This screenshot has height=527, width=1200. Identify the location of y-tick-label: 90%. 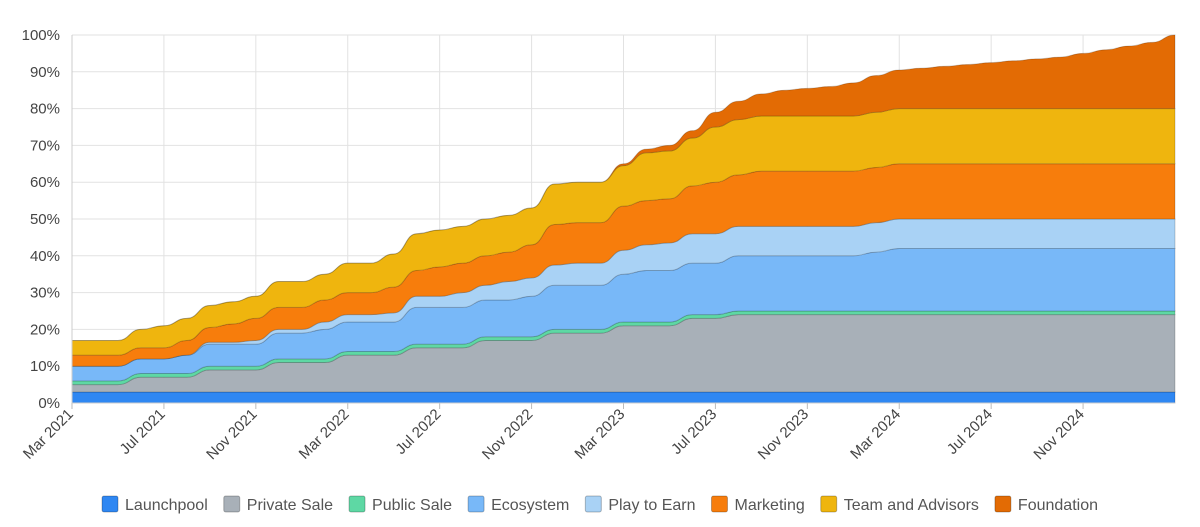
(45, 72).